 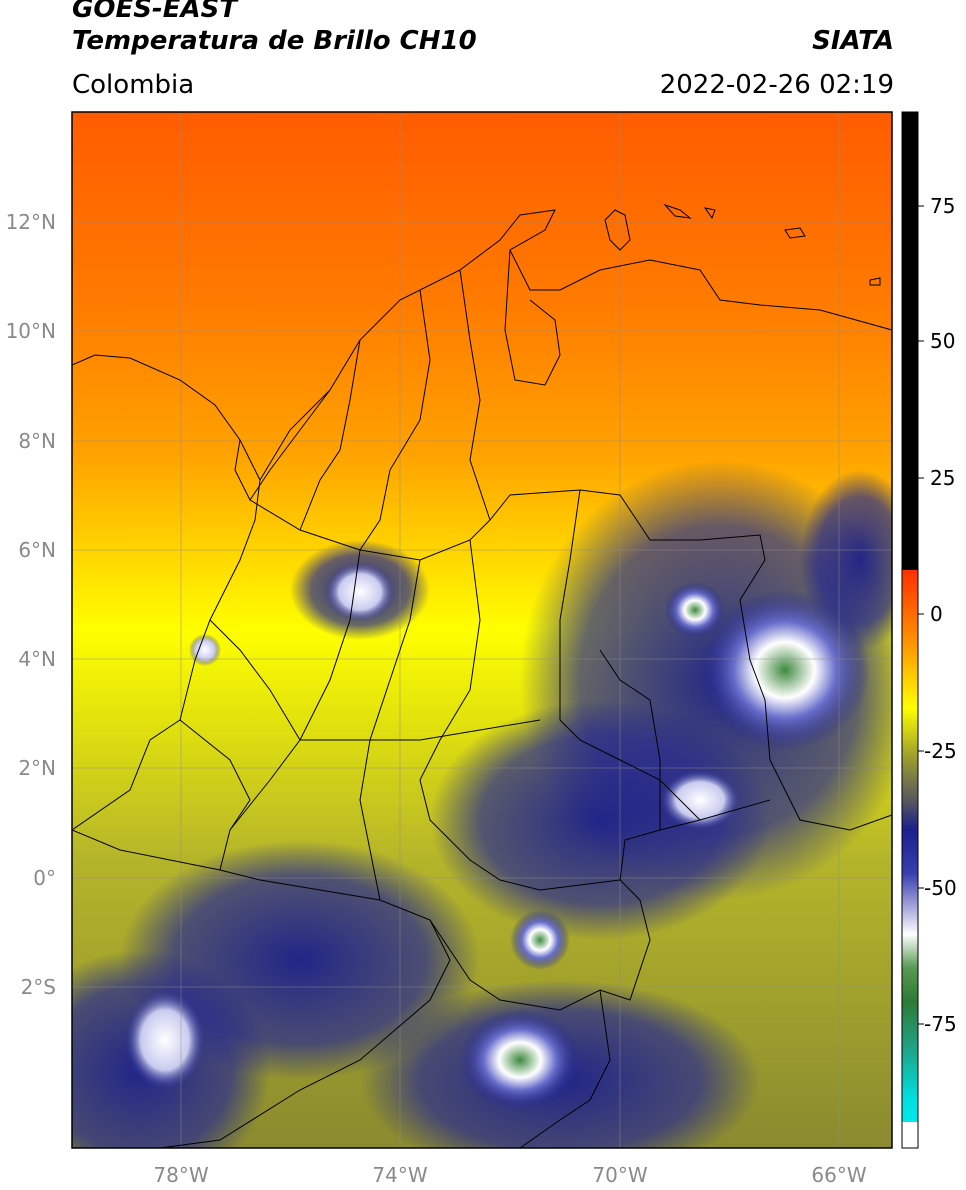 I want to click on region-label: Colombia, so click(x=133, y=85).